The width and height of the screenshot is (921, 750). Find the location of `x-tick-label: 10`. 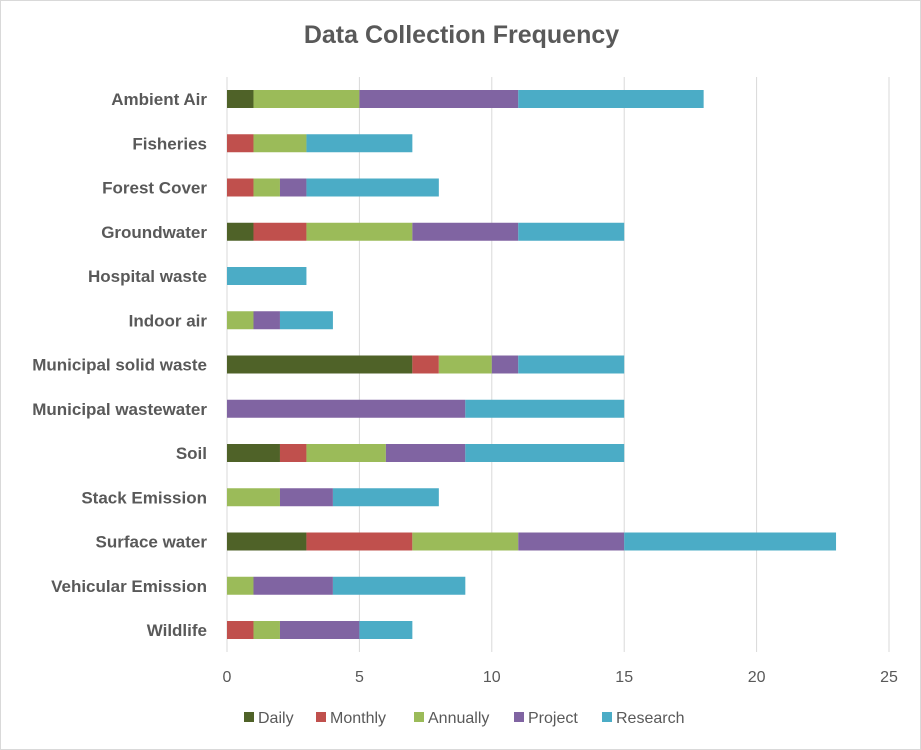

x-tick-label: 10 is located at coordinates (492, 677).